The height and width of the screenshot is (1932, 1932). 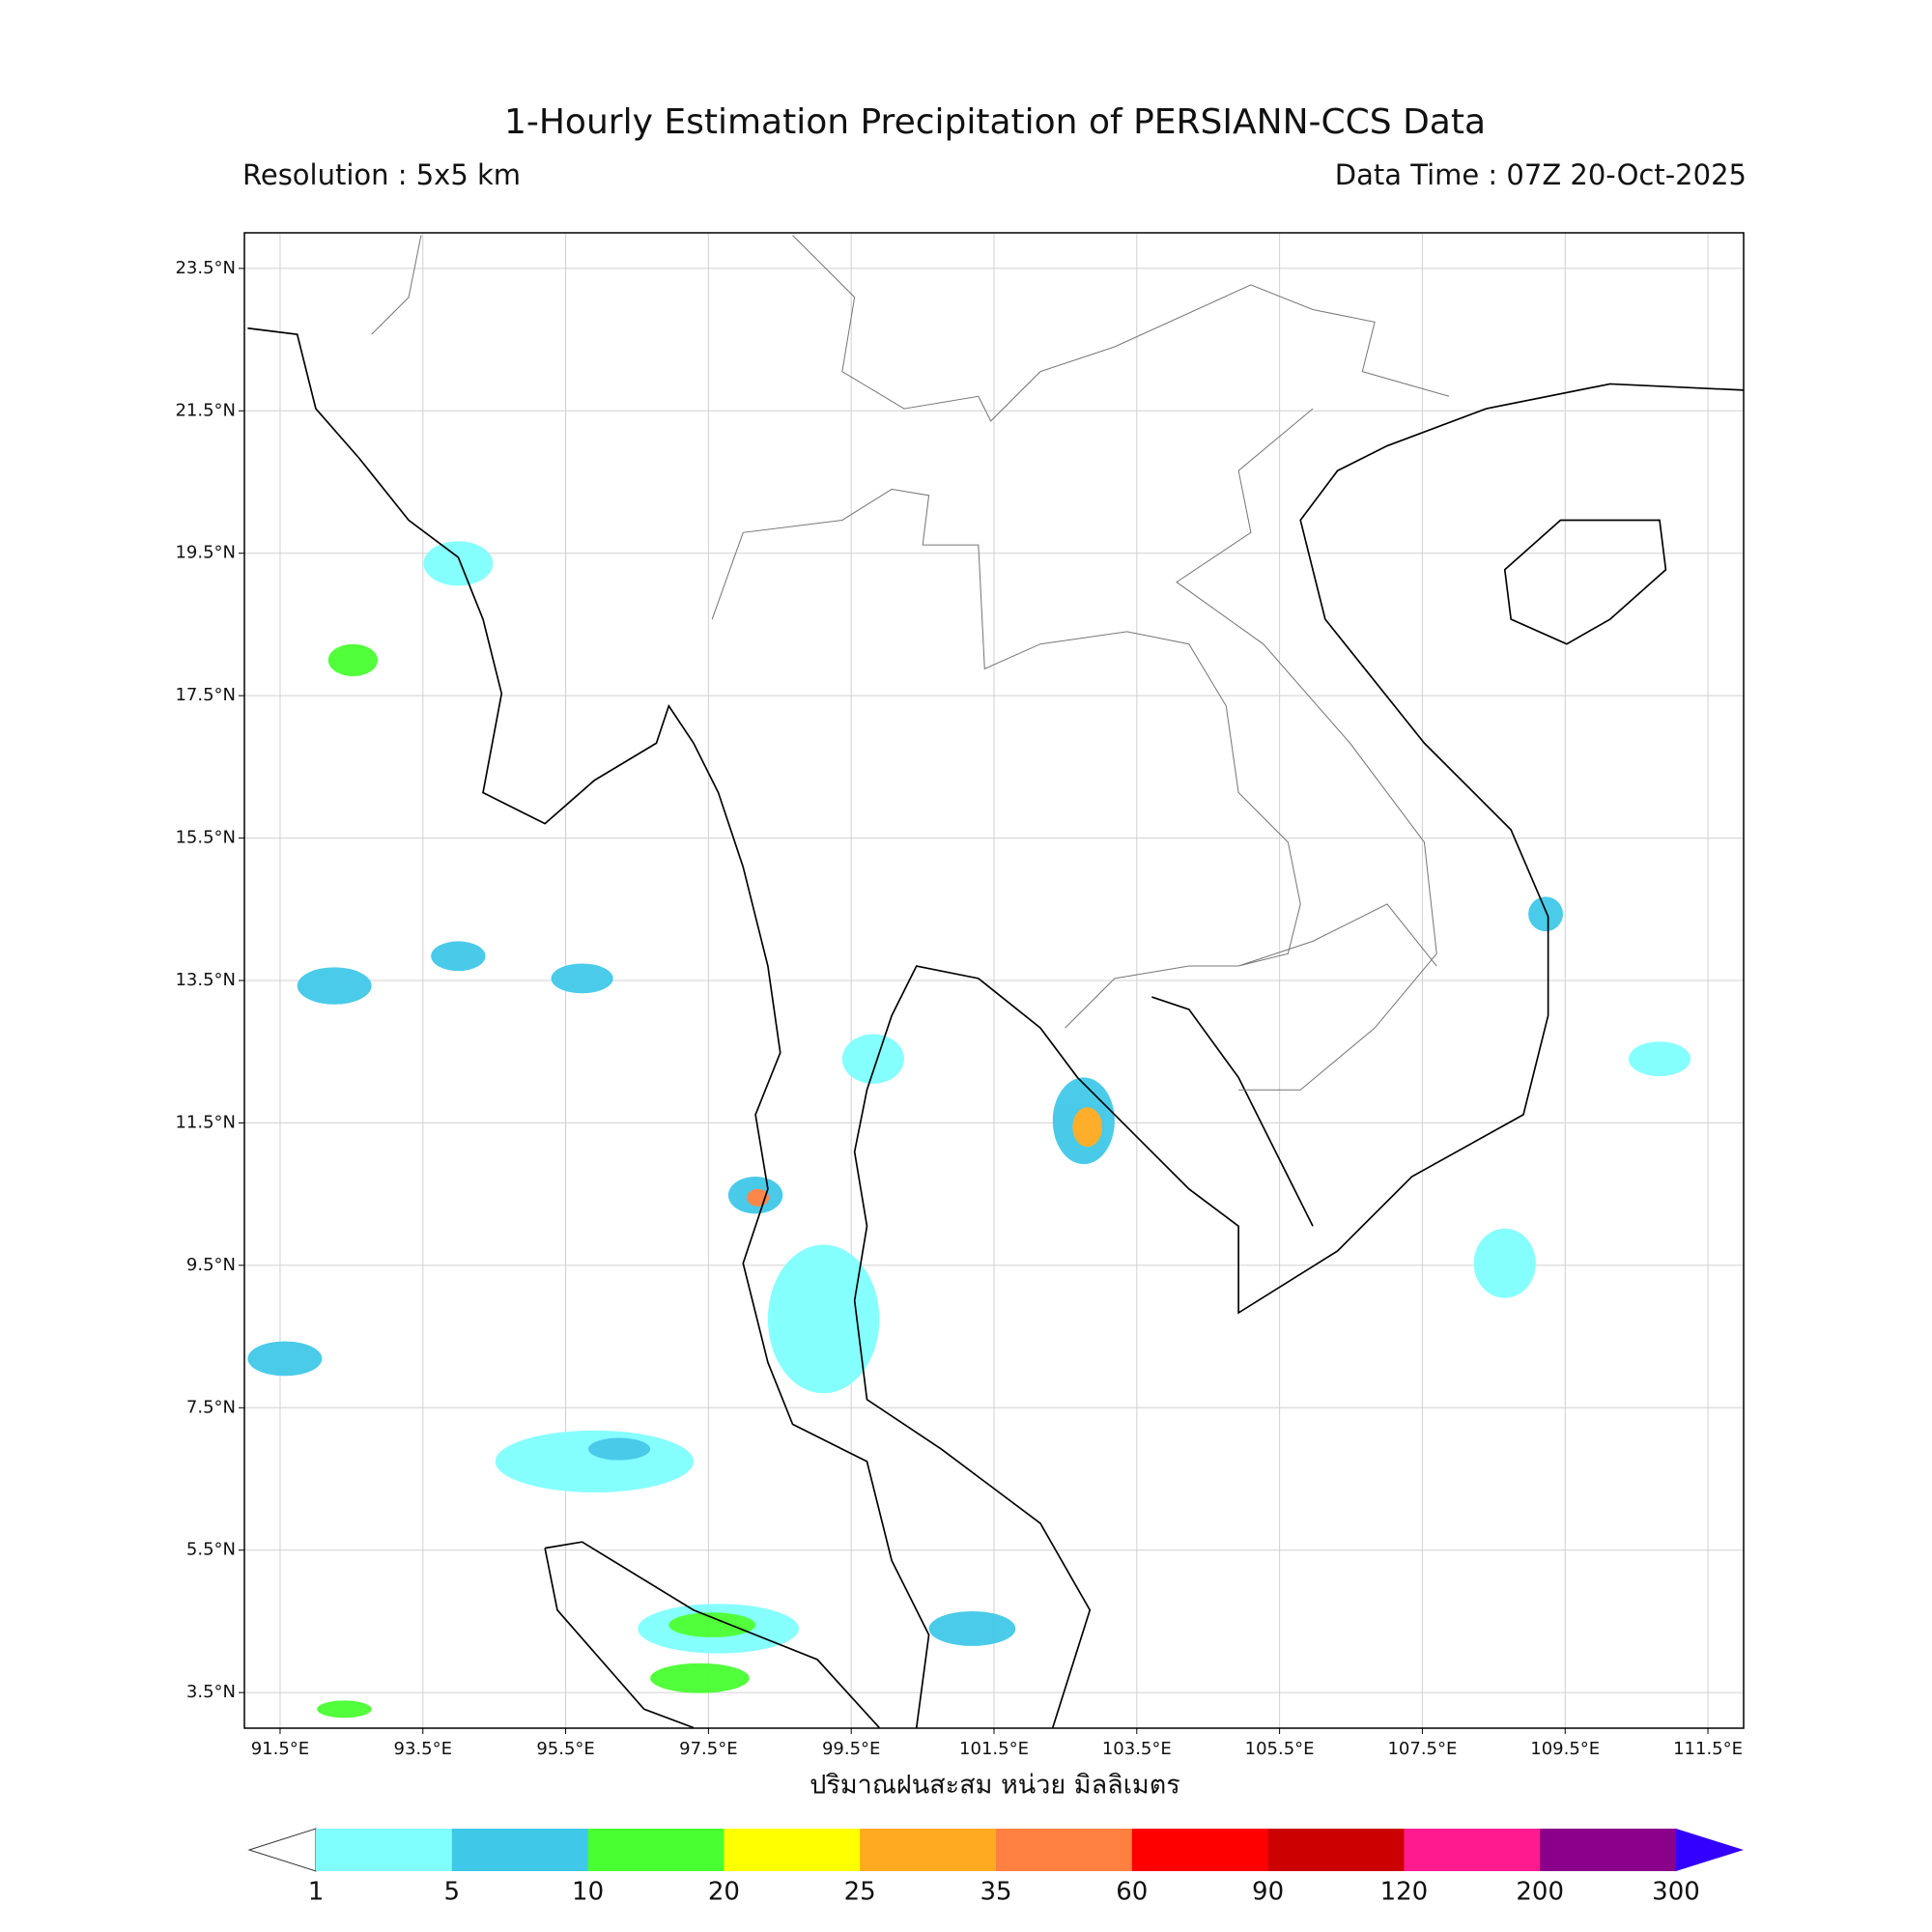 What do you see at coordinates (860, 1892) in the screenshot?
I see `colorbar-tick-label: 25` at bounding box center [860, 1892].